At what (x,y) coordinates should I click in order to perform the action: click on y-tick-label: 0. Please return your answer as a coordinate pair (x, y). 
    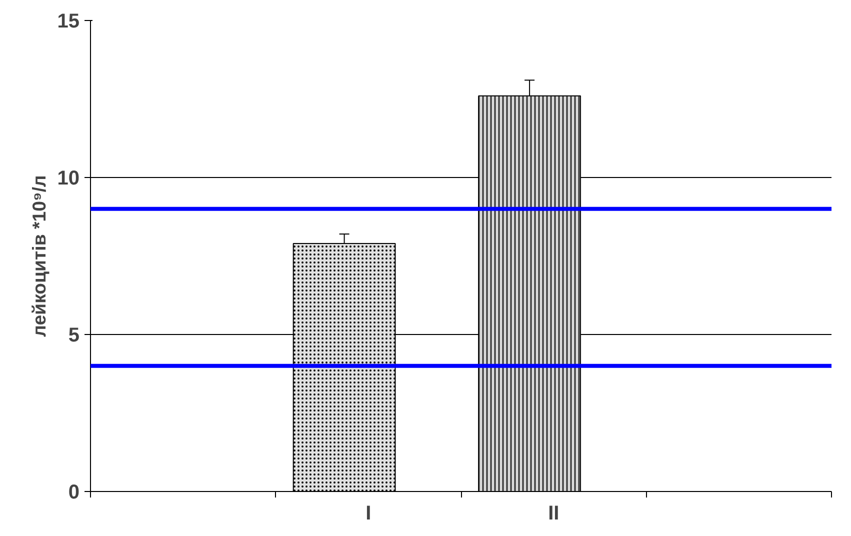
    Looking at the image, I should click on (74, 493).